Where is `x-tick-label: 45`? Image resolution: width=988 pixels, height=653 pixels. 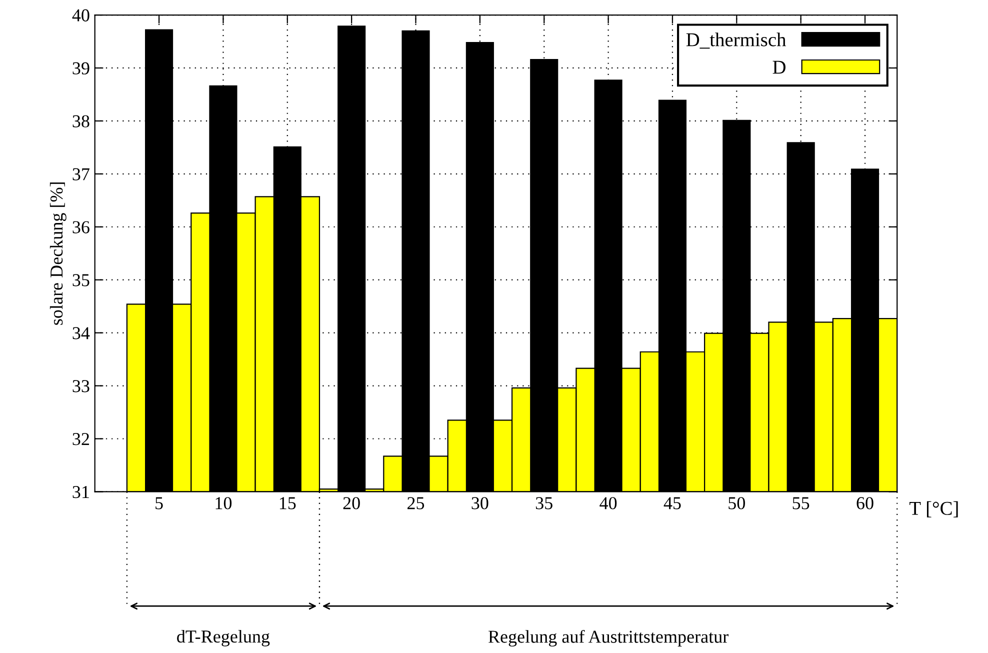
x-tick-label: 45 is located at coordinates (672, 503).